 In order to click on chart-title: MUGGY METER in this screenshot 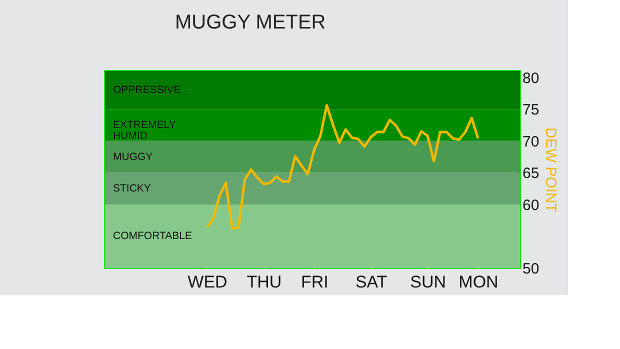, I will do `click(250, 22)`.